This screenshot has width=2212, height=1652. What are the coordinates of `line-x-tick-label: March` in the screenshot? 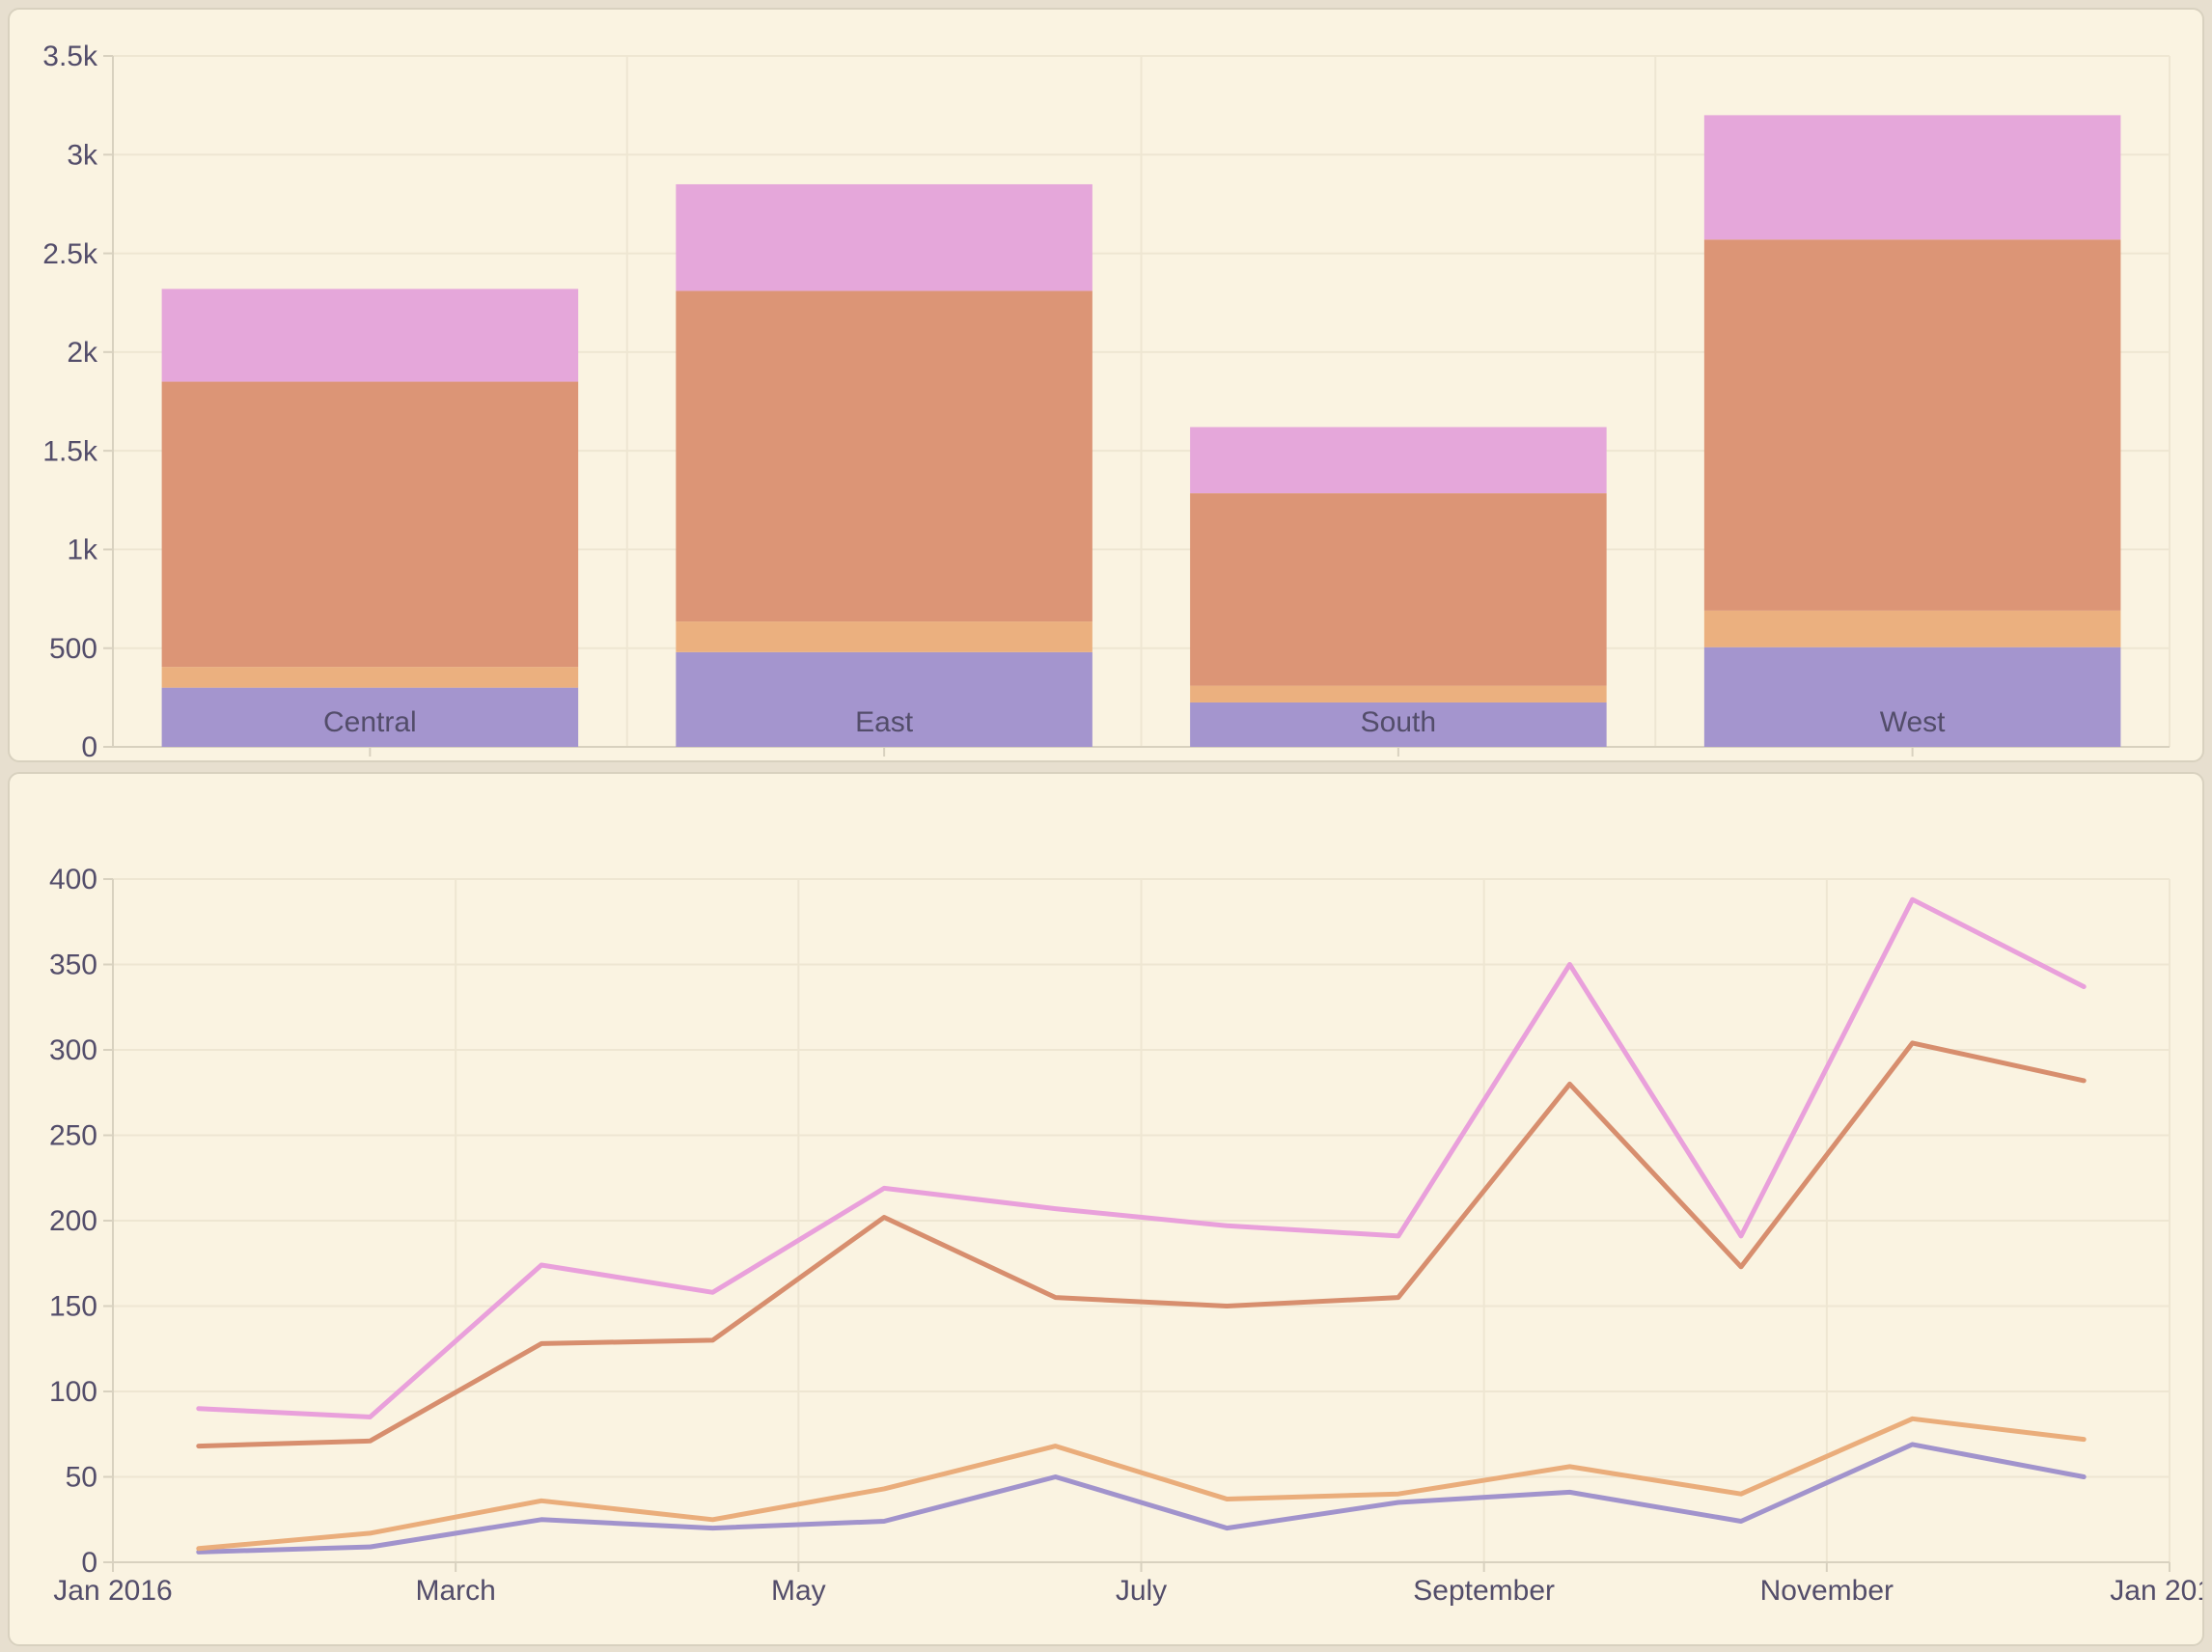 It's located at (455, 1591).